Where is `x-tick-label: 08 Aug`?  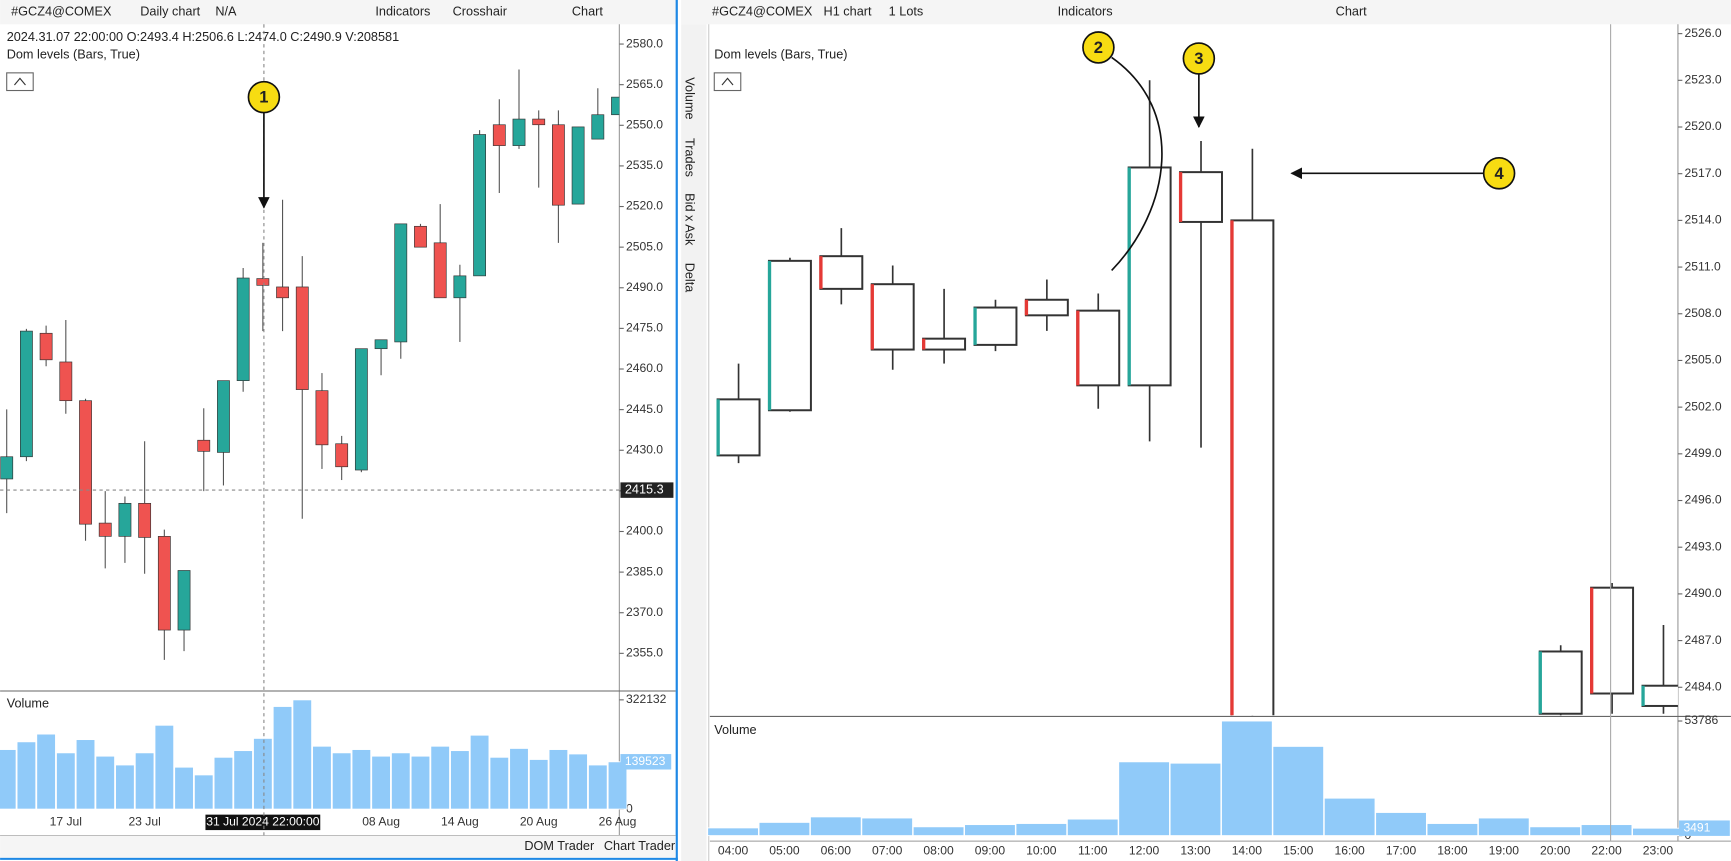 x-tick-label: 08 Aug is located at coordinates (381, 822).